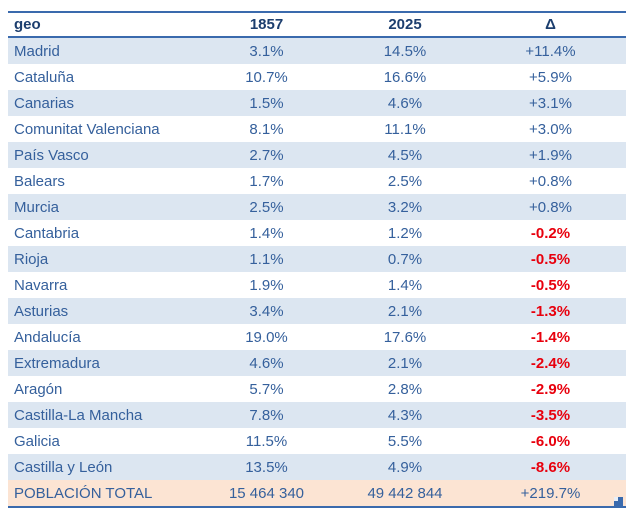 The height and width of the screenshot is (520, 642). Describe the element at coordinates (405, 389) in the screenshot. I see `value-2025-cell: 2.8%` at that location.